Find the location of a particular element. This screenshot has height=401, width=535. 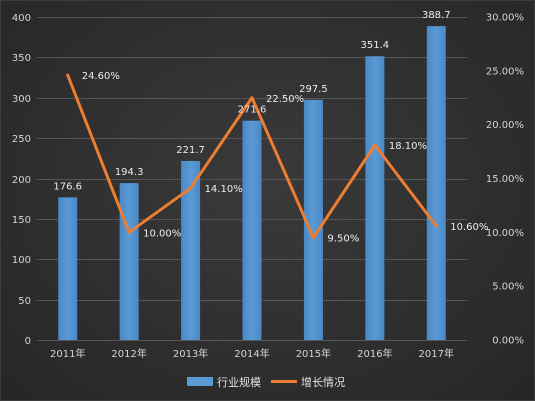

right-axis-tick-label: 5.00% is located at coordinates (508, 287).